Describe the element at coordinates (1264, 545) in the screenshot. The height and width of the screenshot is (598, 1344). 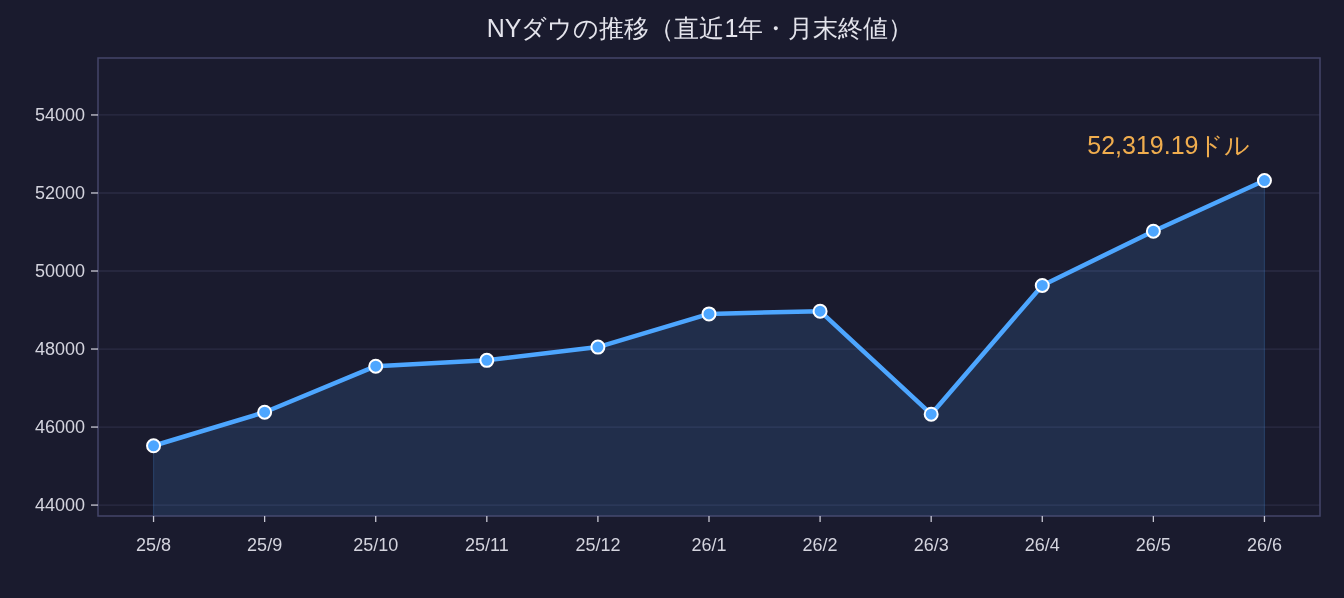
I see `x-tick-label: 26/6` at that location.